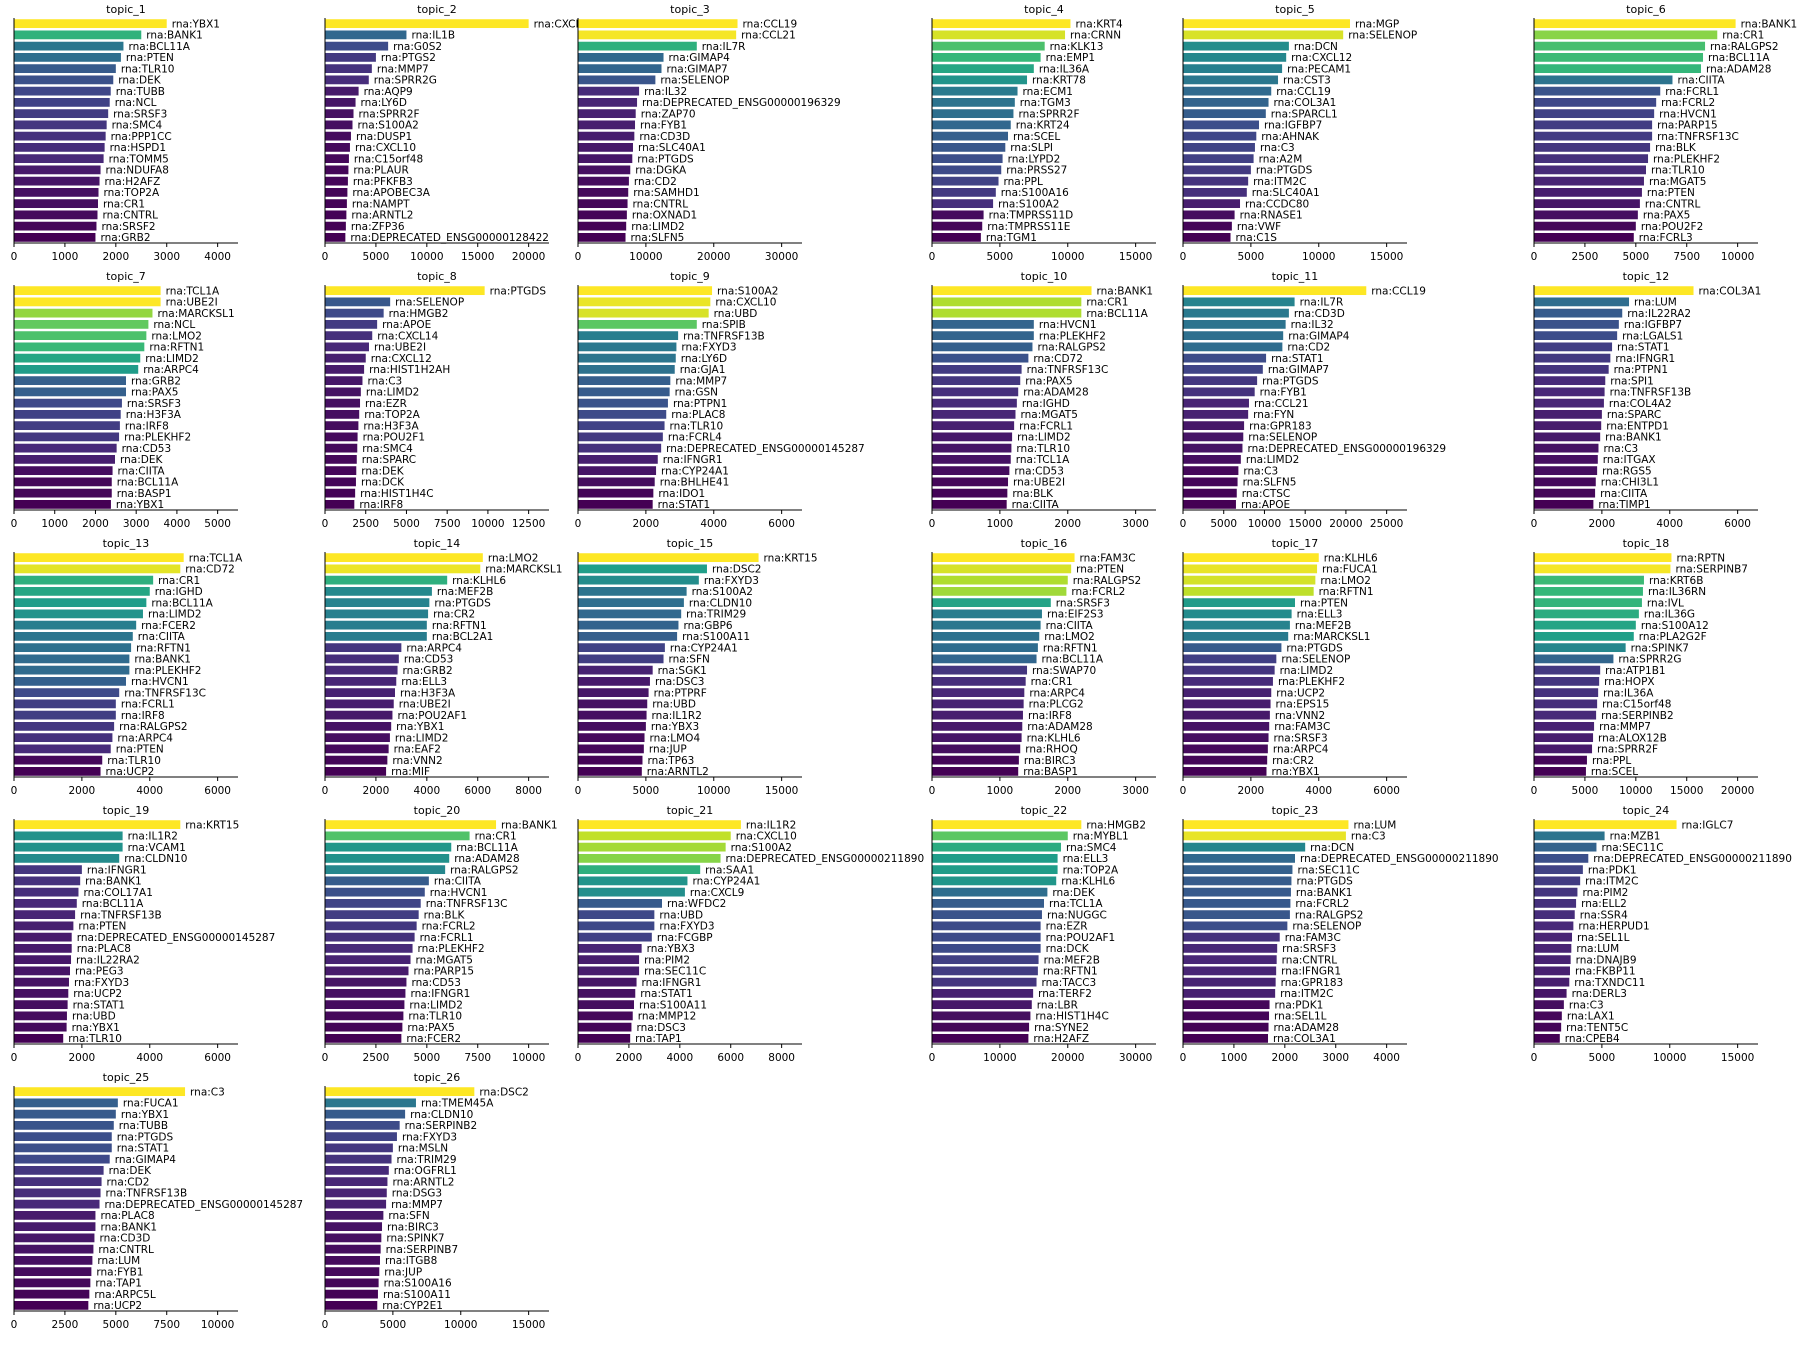 This screenshot has width=1810, height=1349. I want to click on bar-label: rna:SPRR2G, so click(1649, 660).